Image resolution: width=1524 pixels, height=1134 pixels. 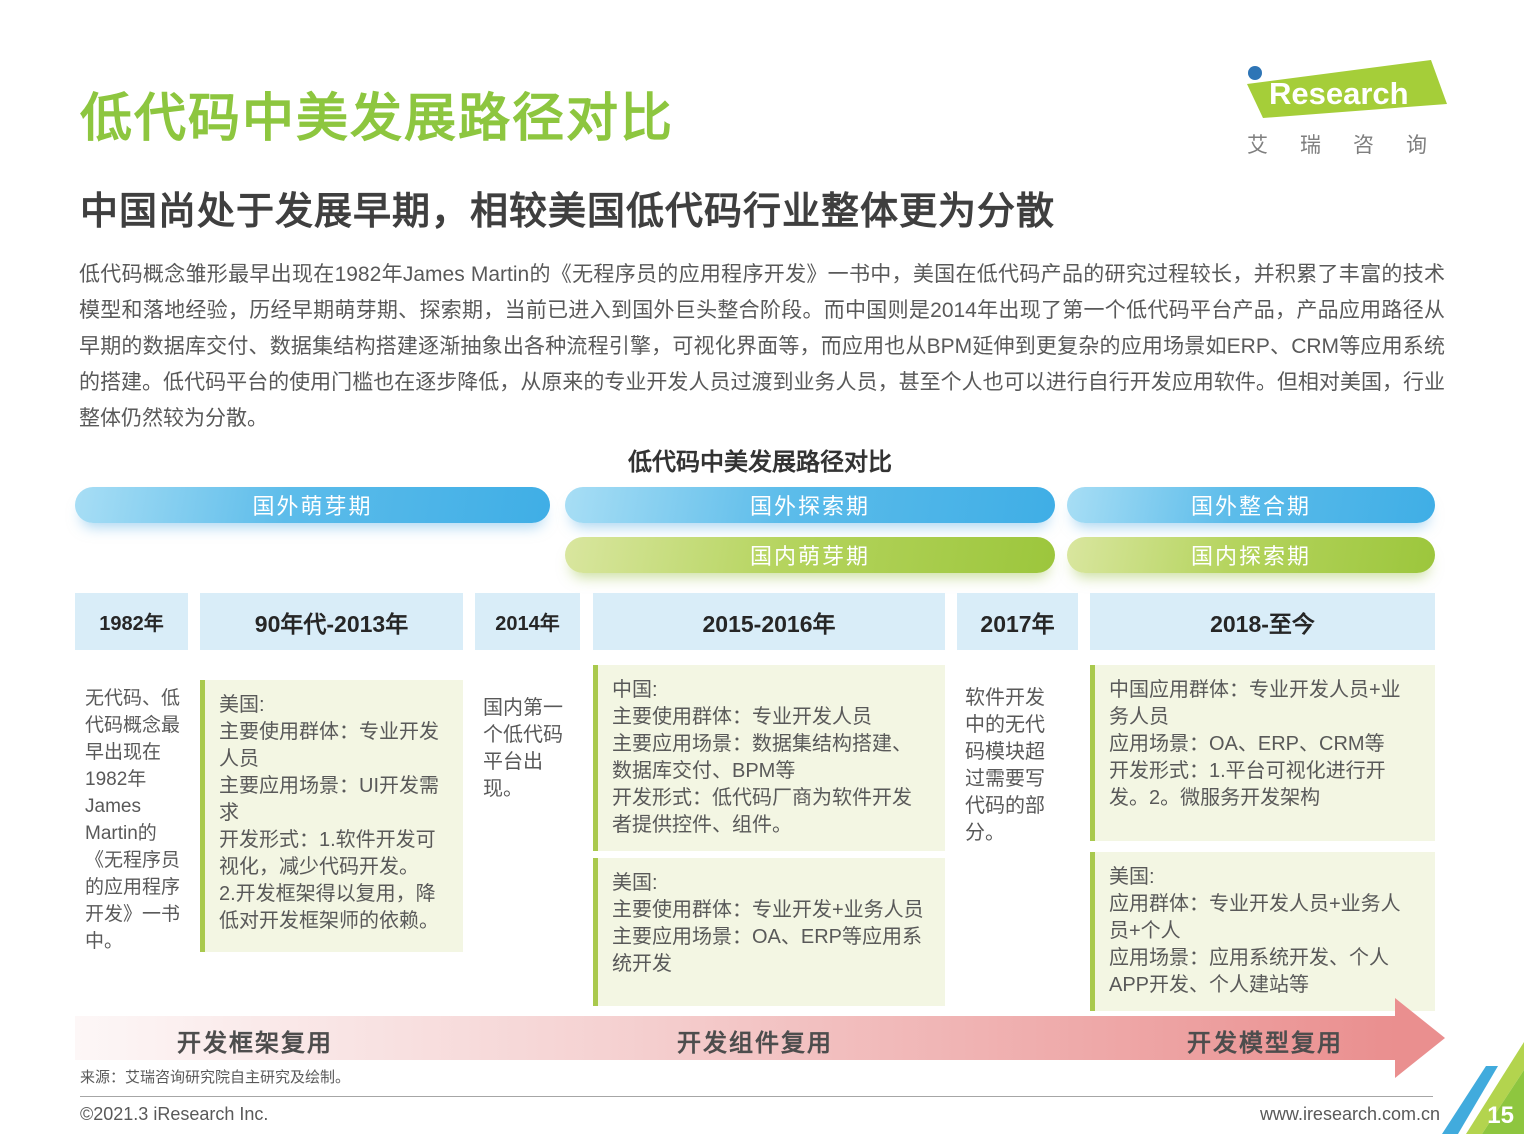 I want to click on logo-i-dot-icon, so click(x=1255, y=73).